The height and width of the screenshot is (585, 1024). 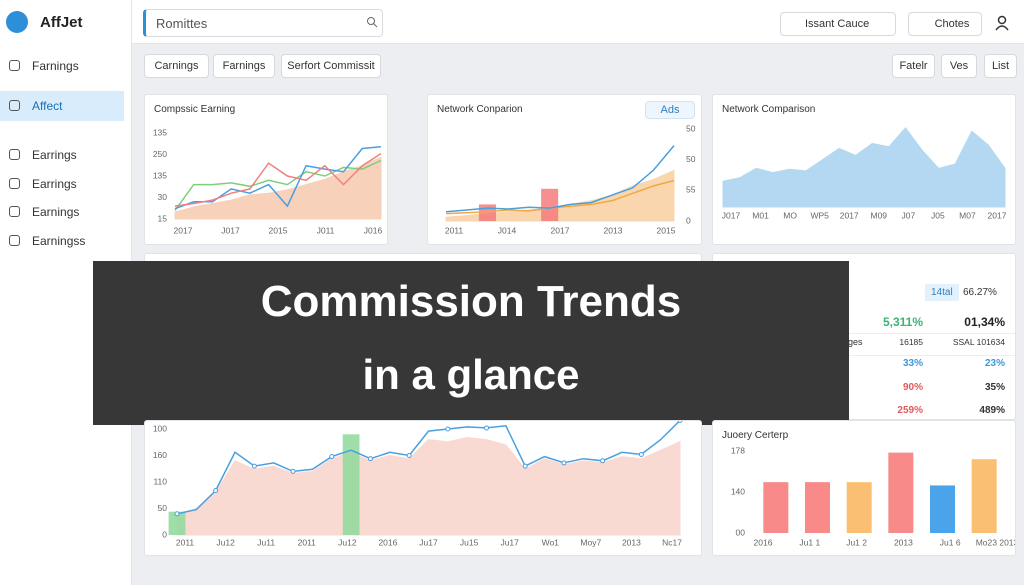 What do you see at coordinates (967, 215) in the screenshot?
I see `x-tick-label: M07` at bounding box center [967, 215].